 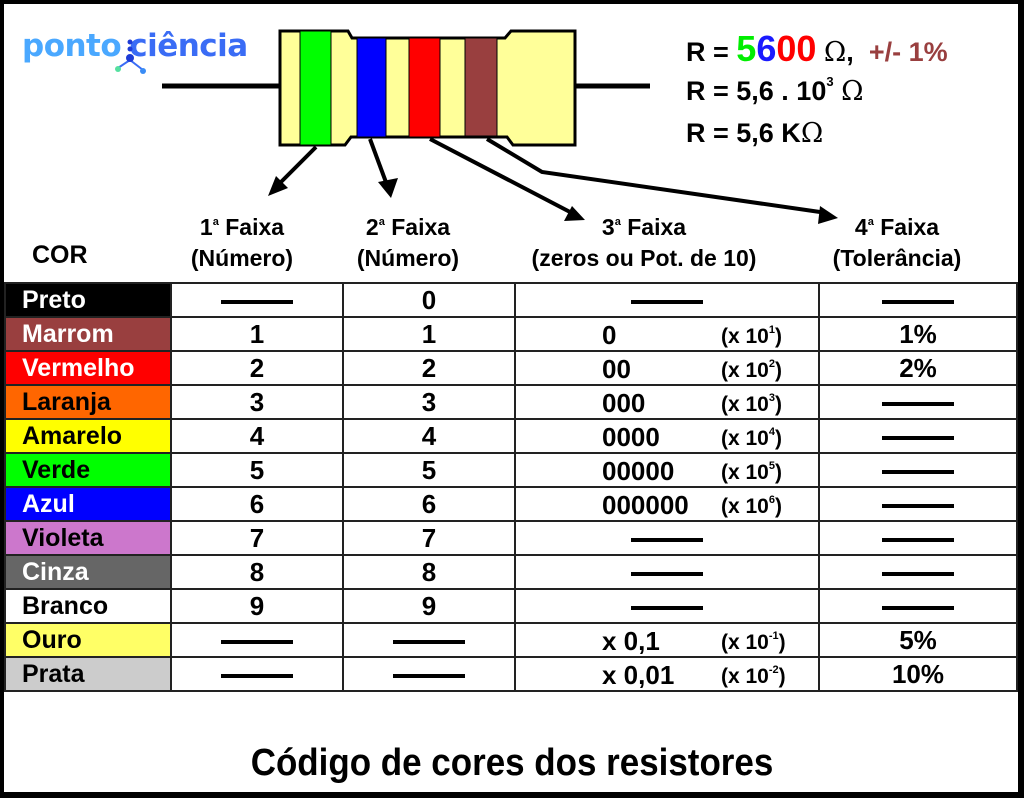 What do you see at coordinates (771, 330) in the screenshot?
I see `pow-exponent: 1` at bounding box center [771, 330].